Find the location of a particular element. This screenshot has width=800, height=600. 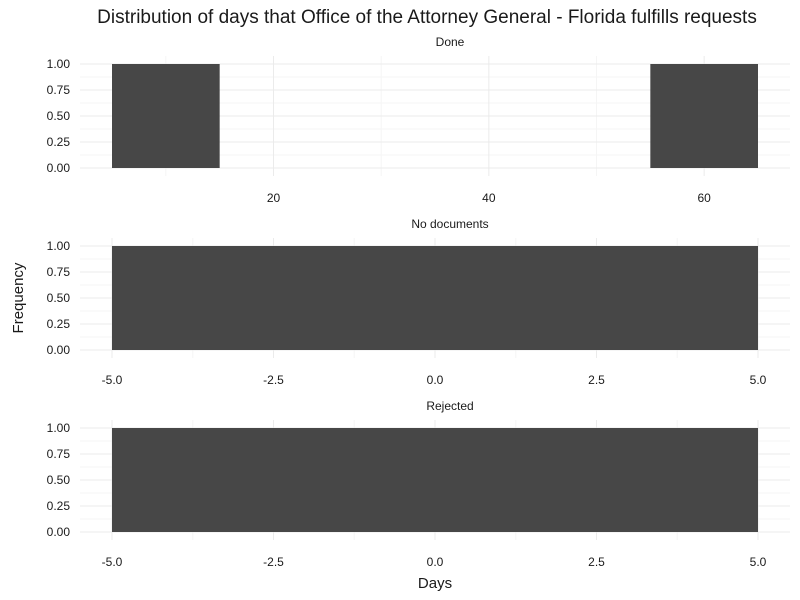

y-axis-title: Frequency is located at coordinates (18, 297).